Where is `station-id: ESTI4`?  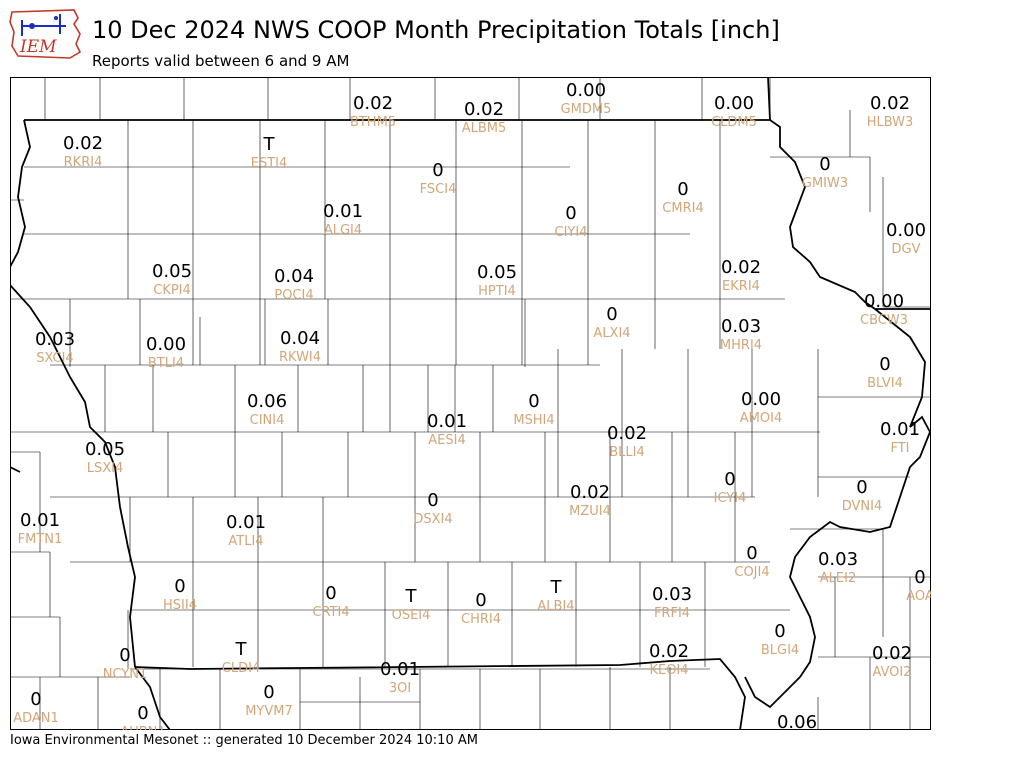 station-id: ESTI4 is located at coordinates (269, 163).